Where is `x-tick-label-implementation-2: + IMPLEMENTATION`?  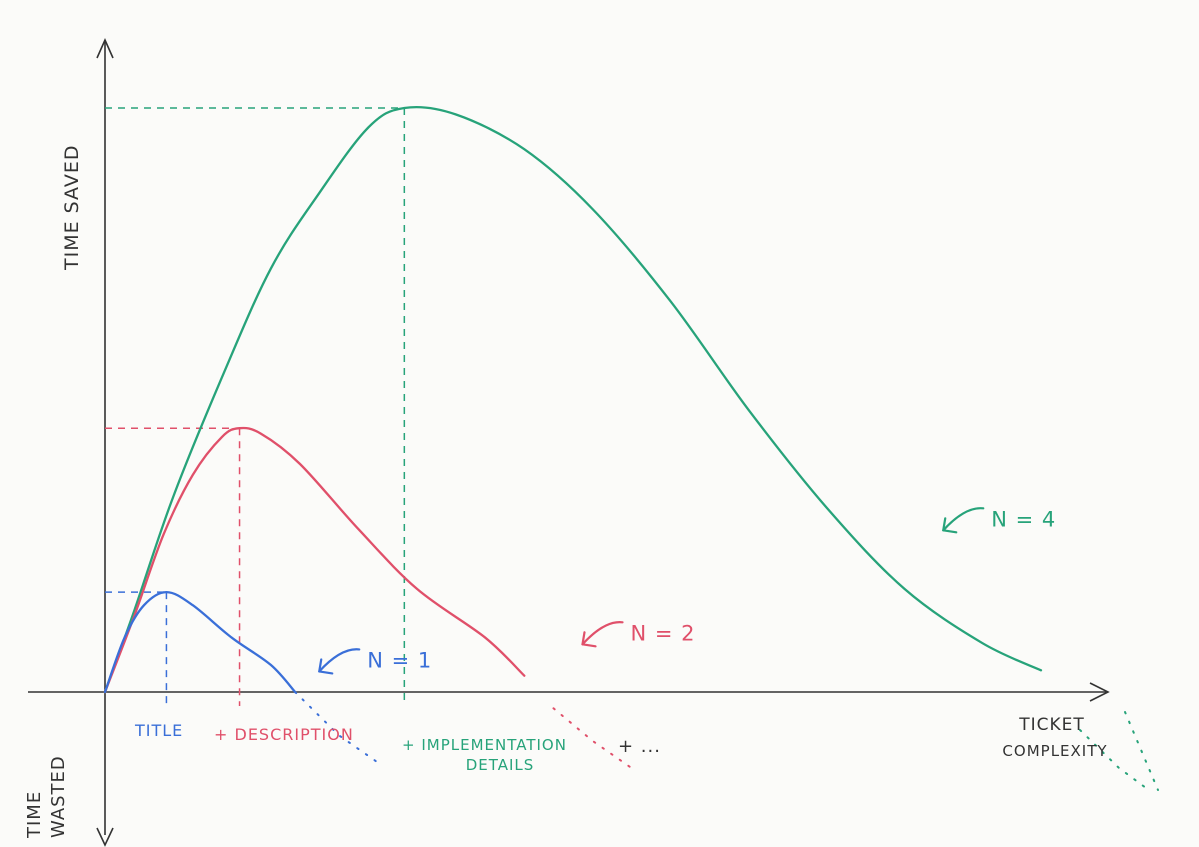 x-tick-label-implementation-2: + IMPLEMENTATION is located at coordinates (484, 745).